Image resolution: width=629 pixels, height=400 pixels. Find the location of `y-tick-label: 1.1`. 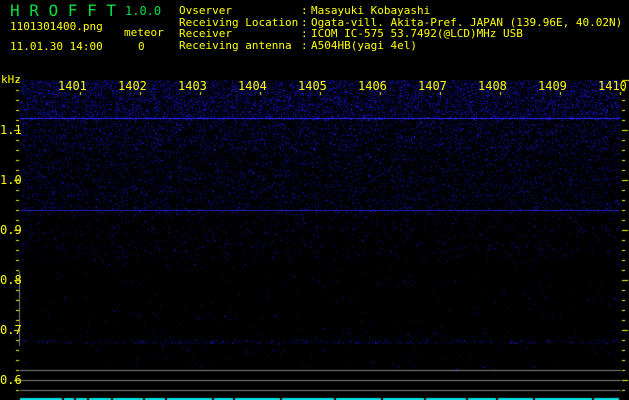

y-tick-label: 1.1 is located at coordinates (11, 130).